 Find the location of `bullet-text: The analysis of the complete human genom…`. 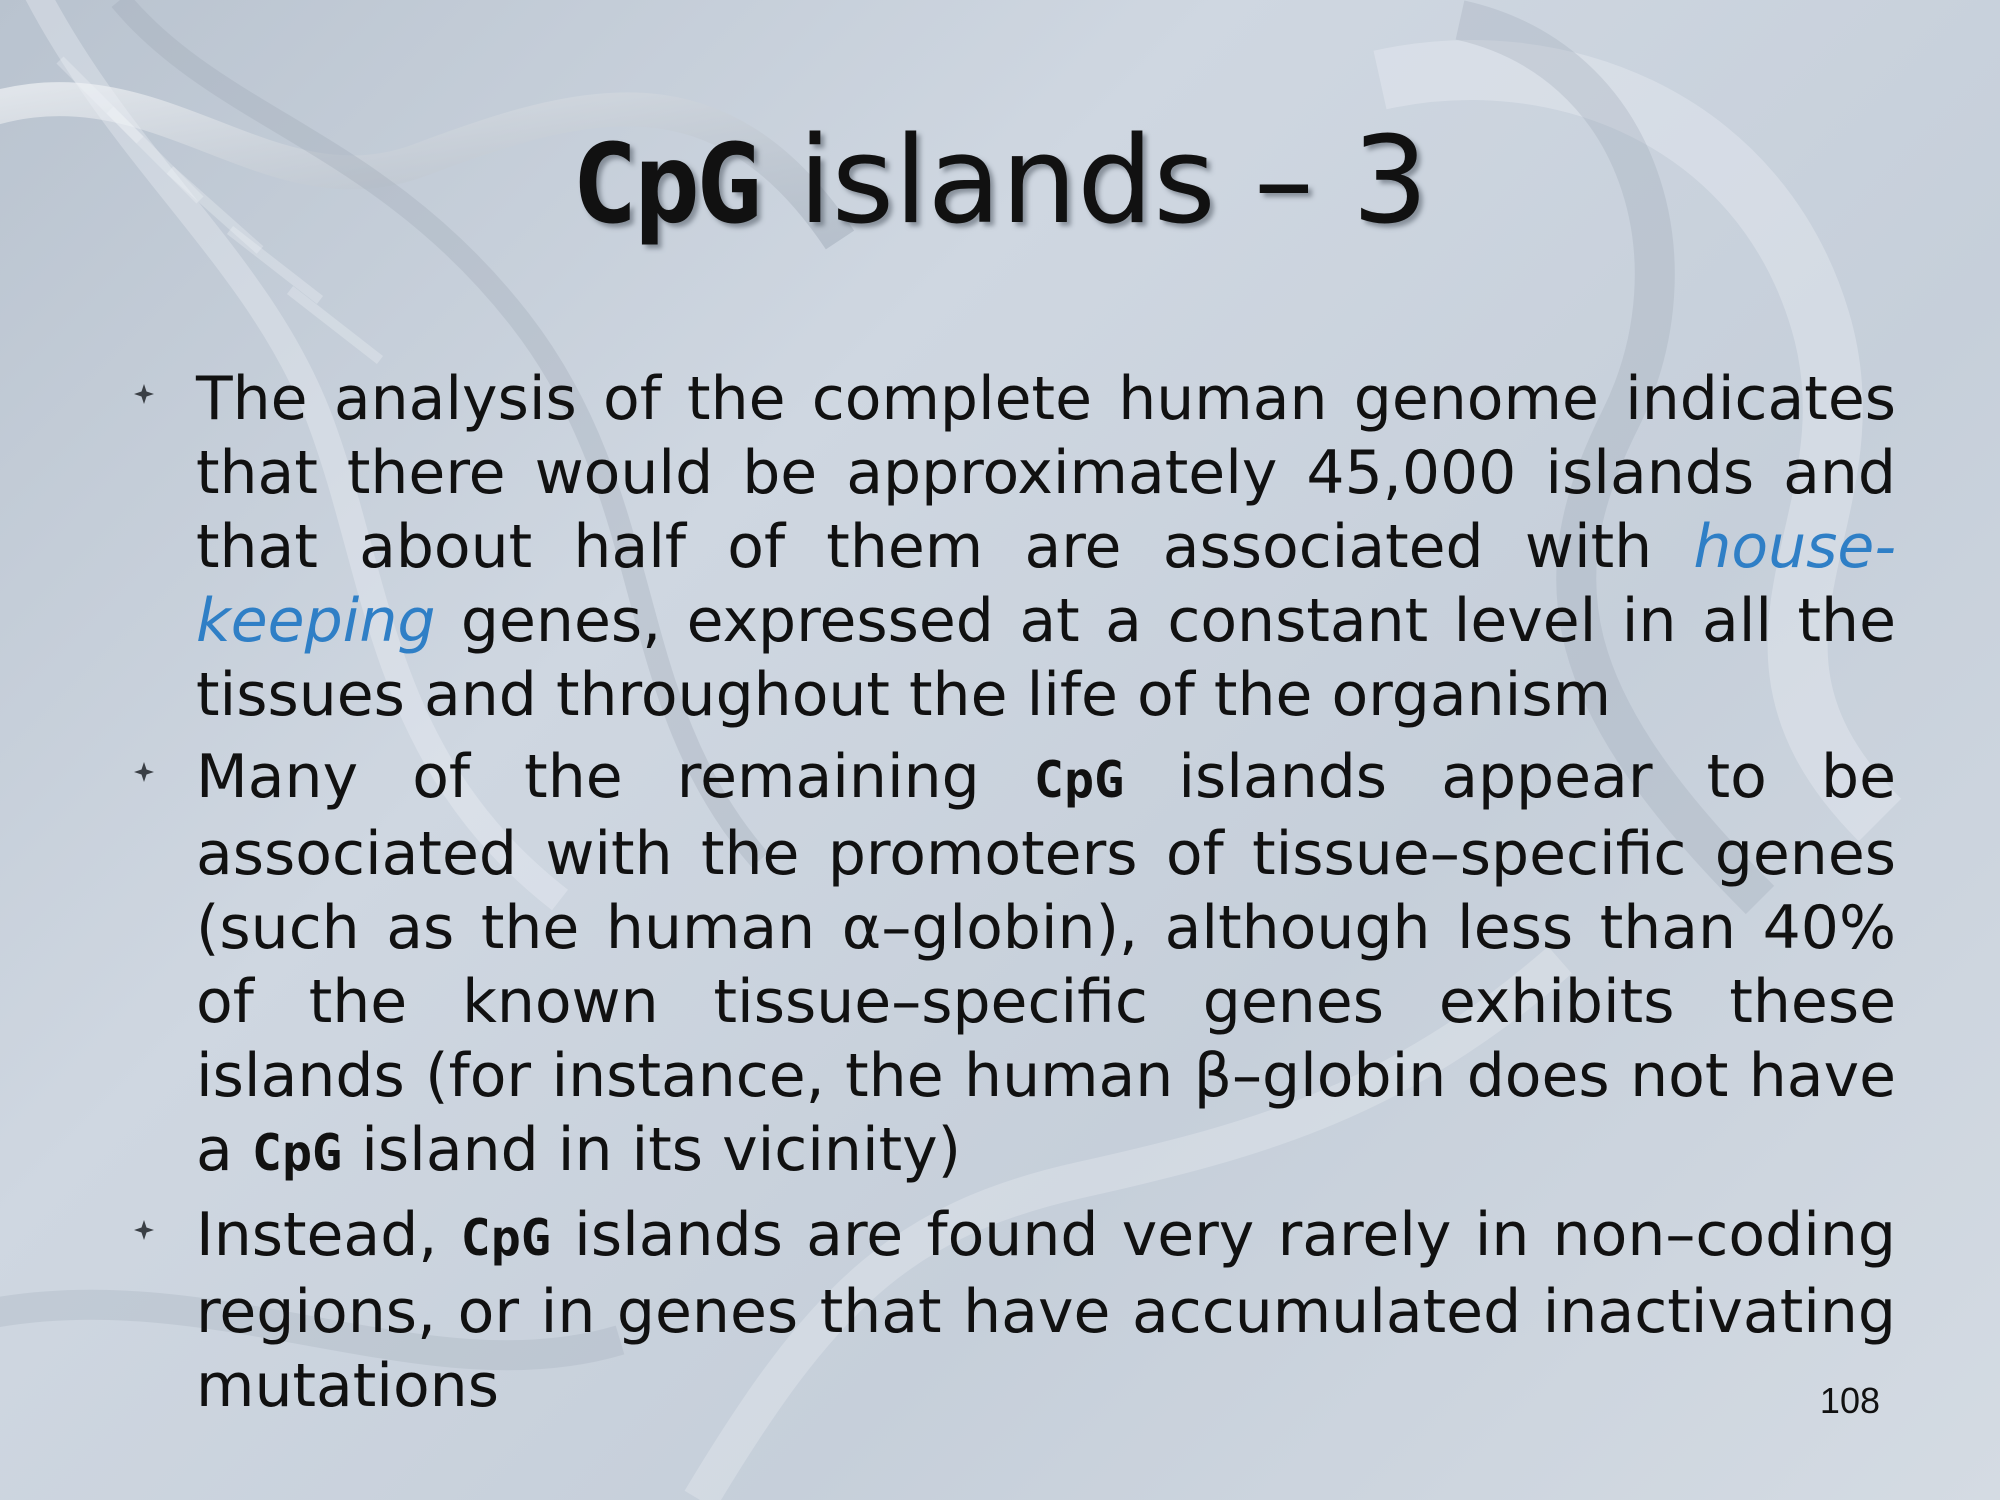

bullet-text: The analysis of the complete human genom… is located at coordinates (1046, 473).